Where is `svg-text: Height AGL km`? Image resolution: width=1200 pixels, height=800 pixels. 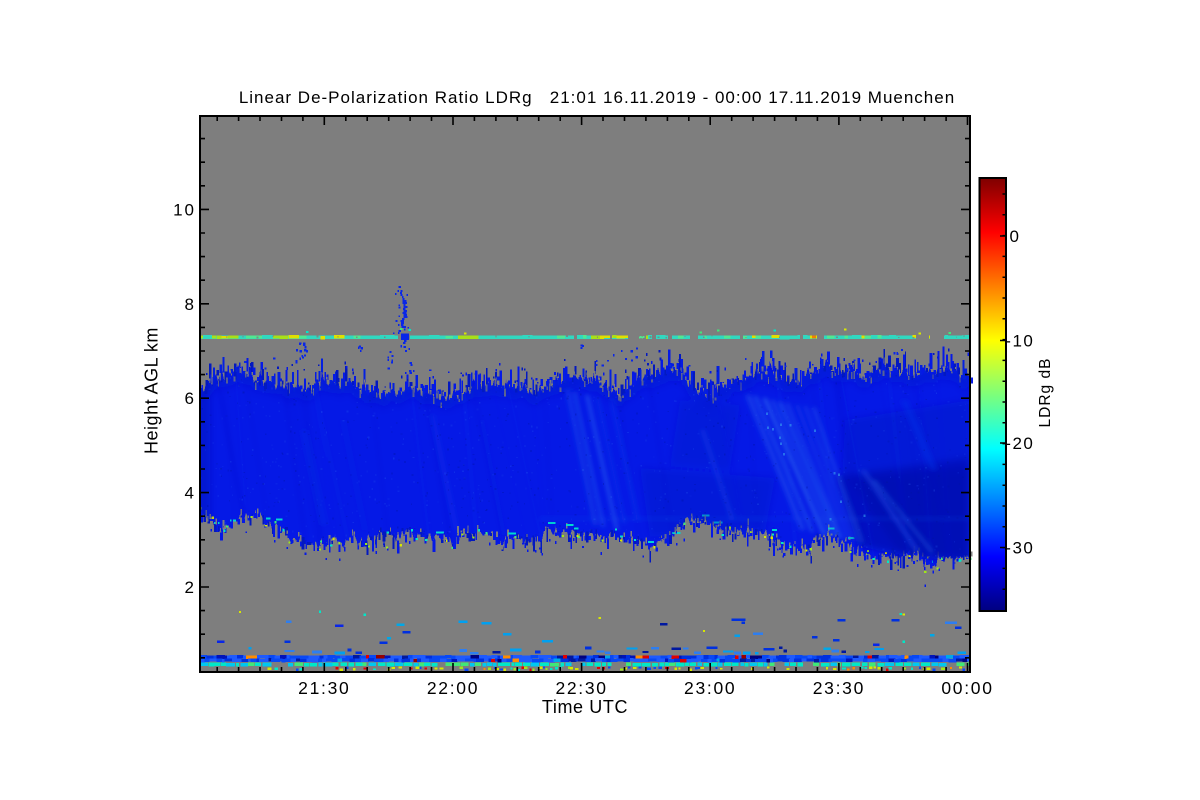
svg-text: Height AGL km is located at coordinates (152, 390).